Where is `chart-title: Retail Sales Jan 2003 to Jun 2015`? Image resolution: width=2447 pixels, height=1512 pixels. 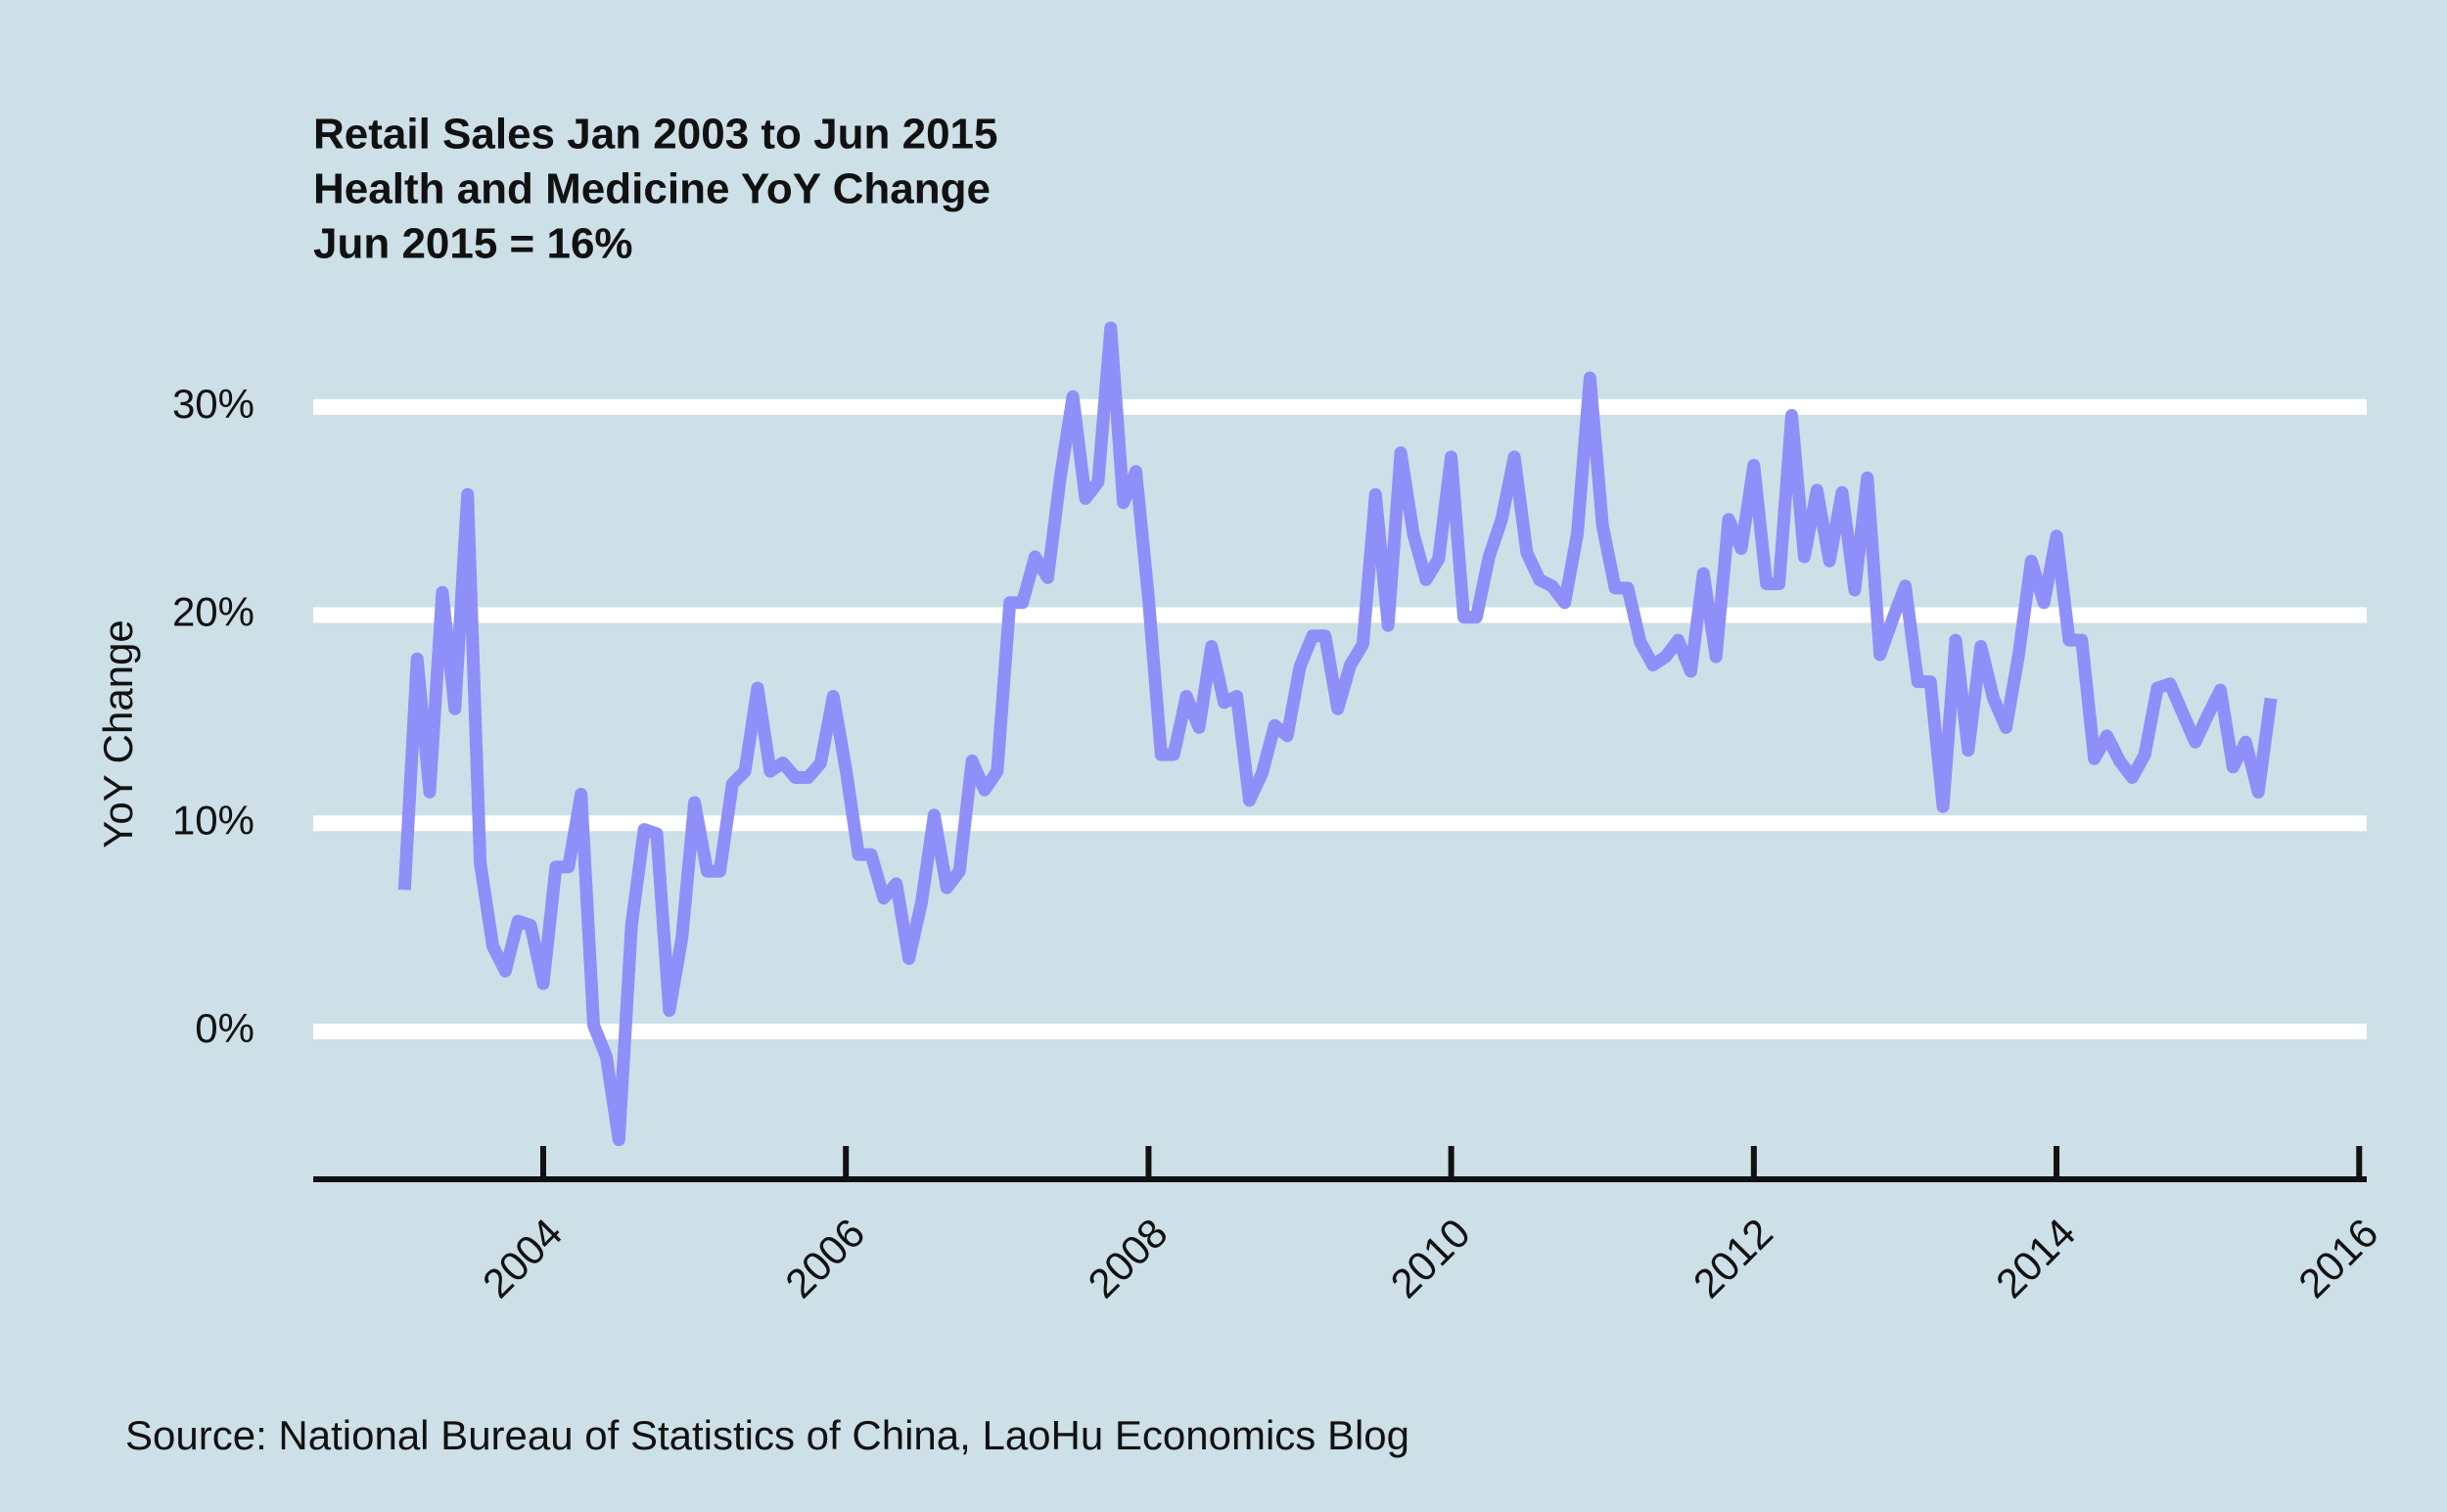 chart-title: Retail Sales Jan 2003 to Jun 2015 is located at coordinates (655, 135).